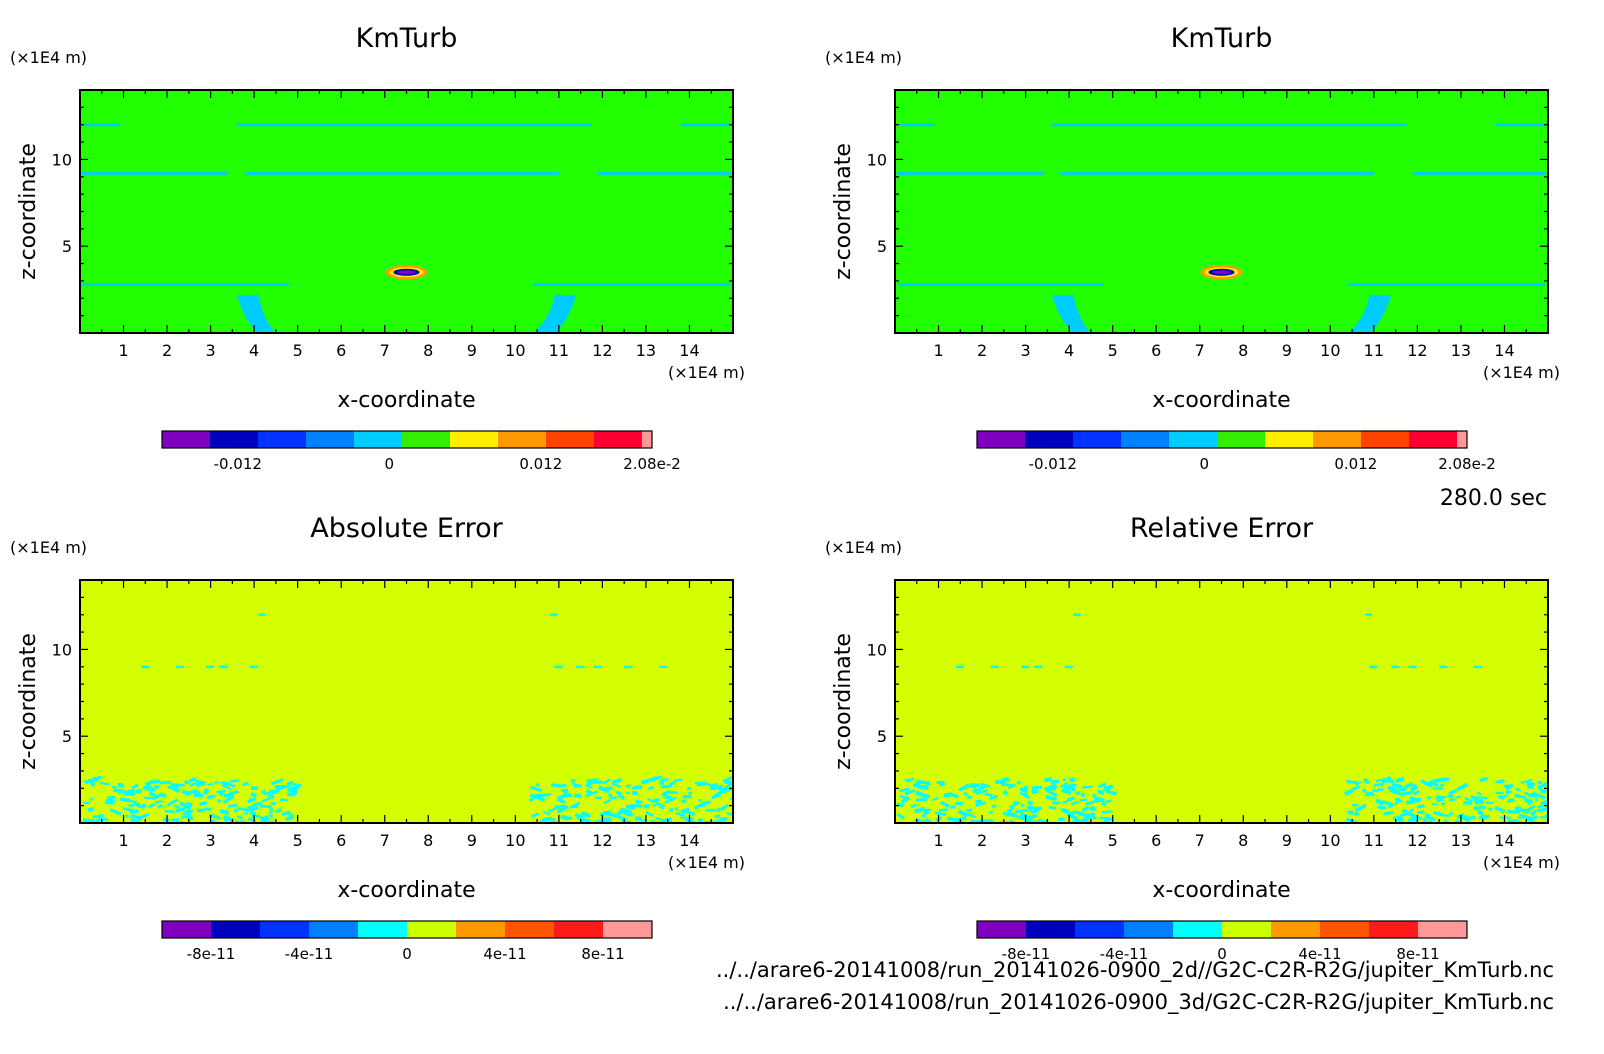 This screenshot has height=1054, width=1604. I want to click on y-unit-label: (×1E4 m), so click(48, 547).